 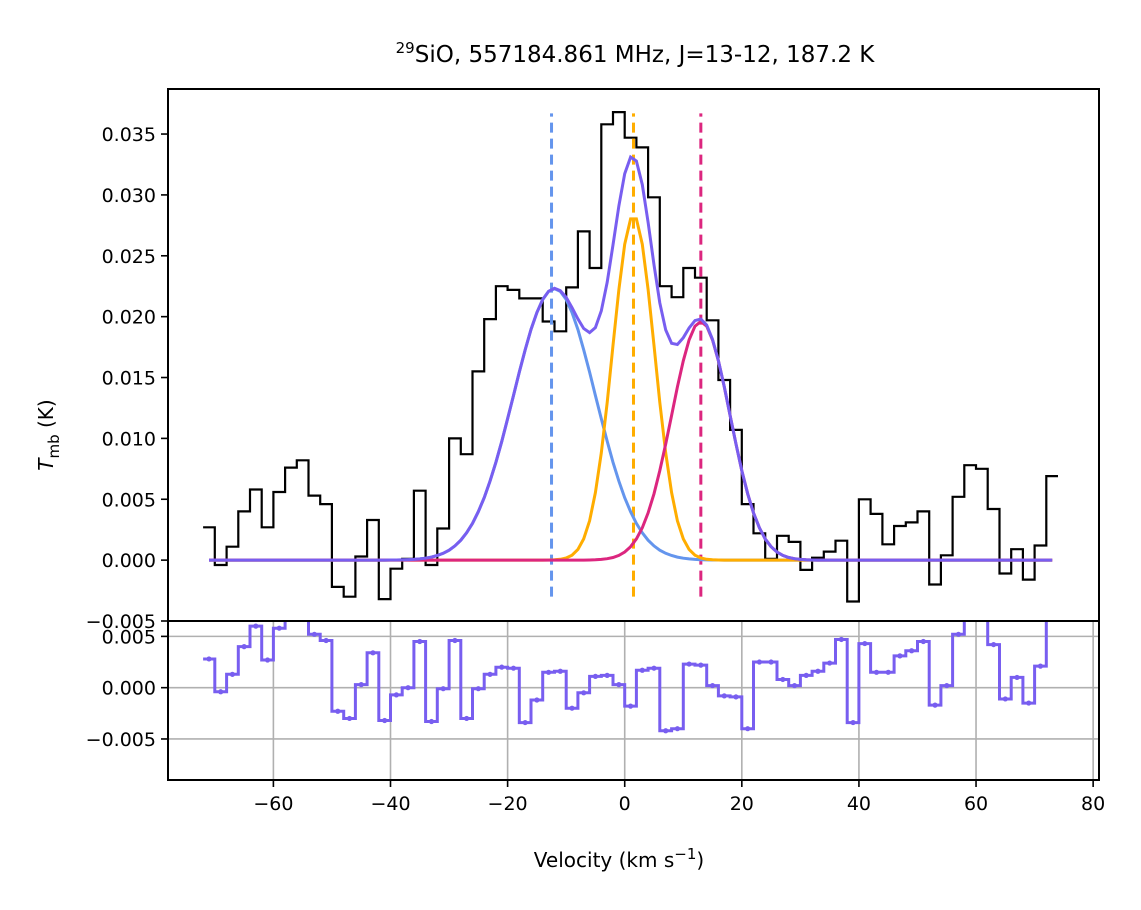 What do you see at coordinates (700, 860) in the screenshot?
I see `x-axis-label-end: )` at bounding box center [700, 860].